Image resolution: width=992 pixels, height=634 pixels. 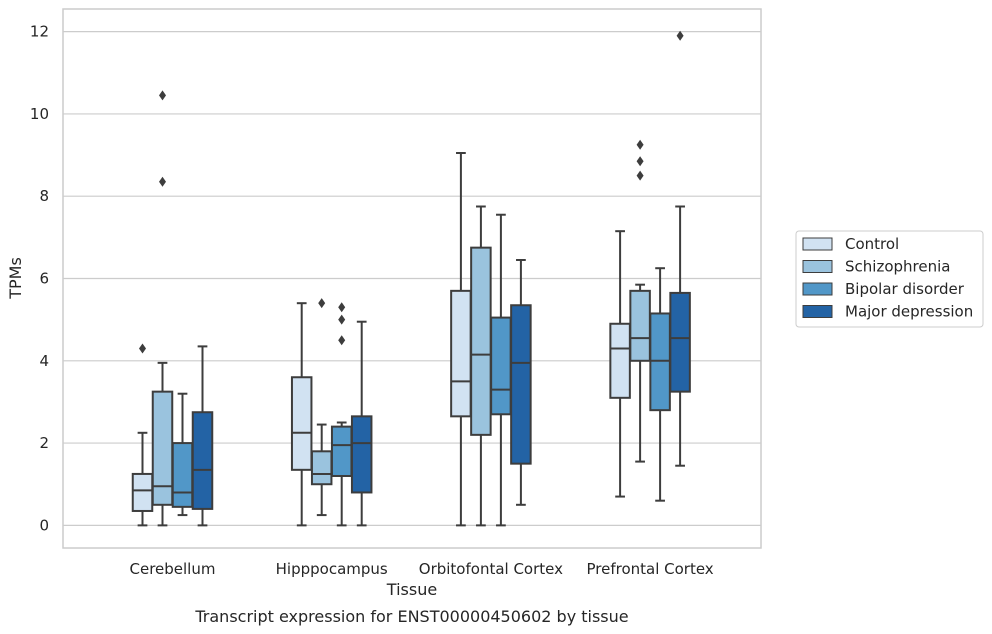 I want to click on y-tick-label: 4, so click(x=44, y=361).